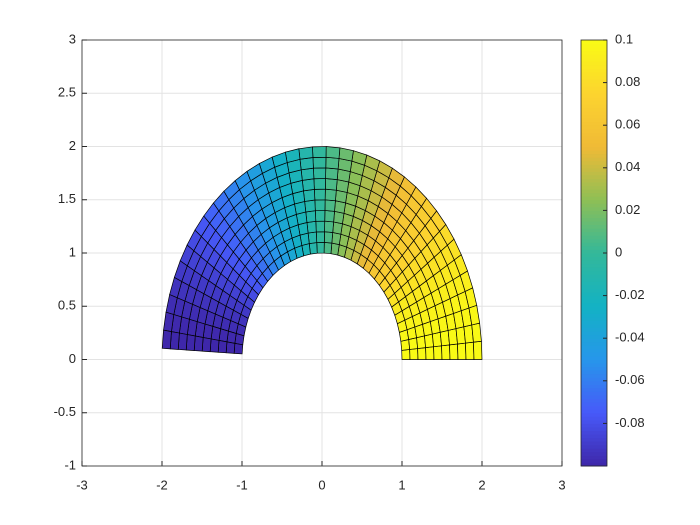 This screenshot has width=700, height=525. Describe the element at coordinates (67, 92) in the screenshot. I see `y-tick-label: 2.5` at that location.